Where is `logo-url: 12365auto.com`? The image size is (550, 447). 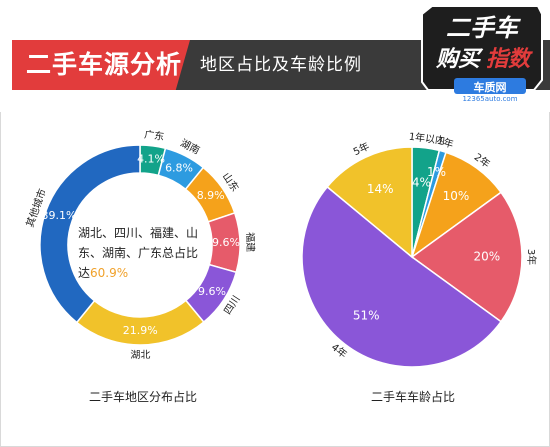 logo-url: 12365auto.com is located at coordinates (489, 99).